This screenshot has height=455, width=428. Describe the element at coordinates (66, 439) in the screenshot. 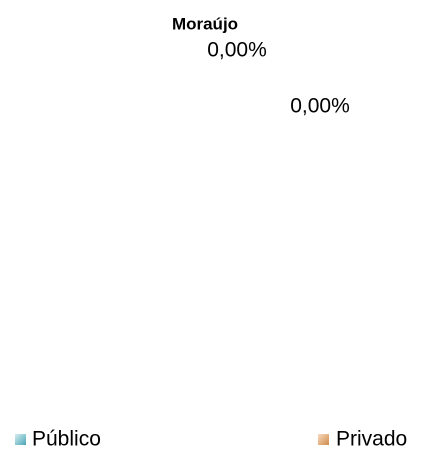

I see `legend-label: Público` at that location.